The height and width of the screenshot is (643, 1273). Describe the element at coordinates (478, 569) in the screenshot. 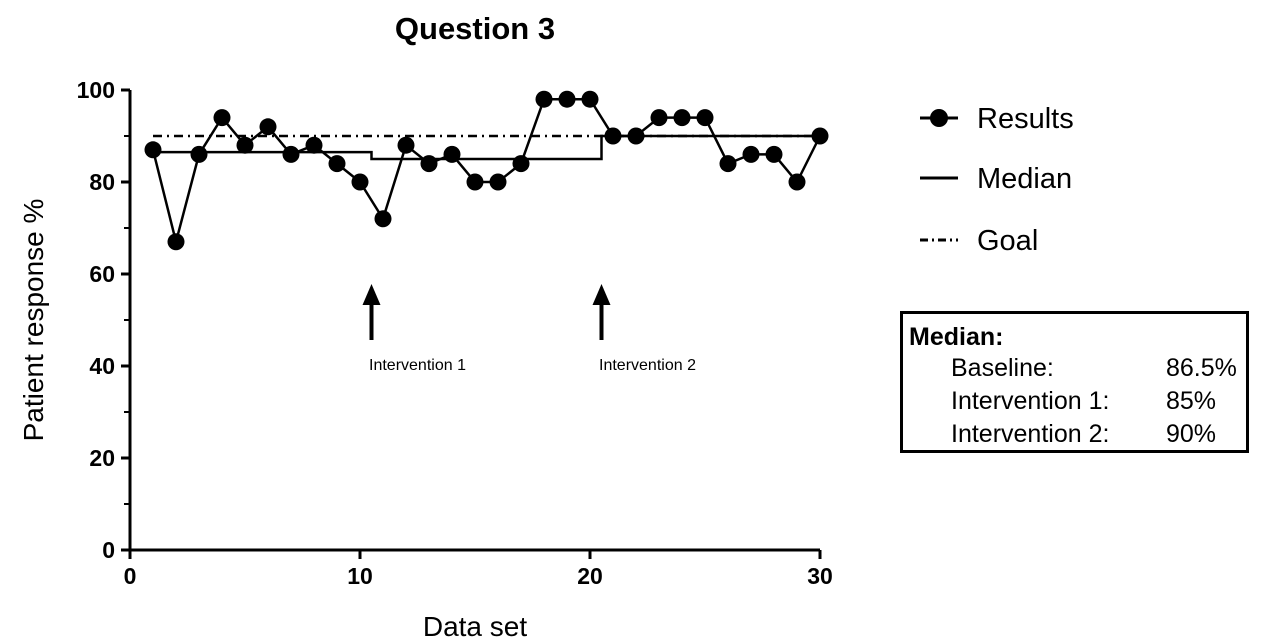

I see `x-ticks: 0 10 20 30` at that location.